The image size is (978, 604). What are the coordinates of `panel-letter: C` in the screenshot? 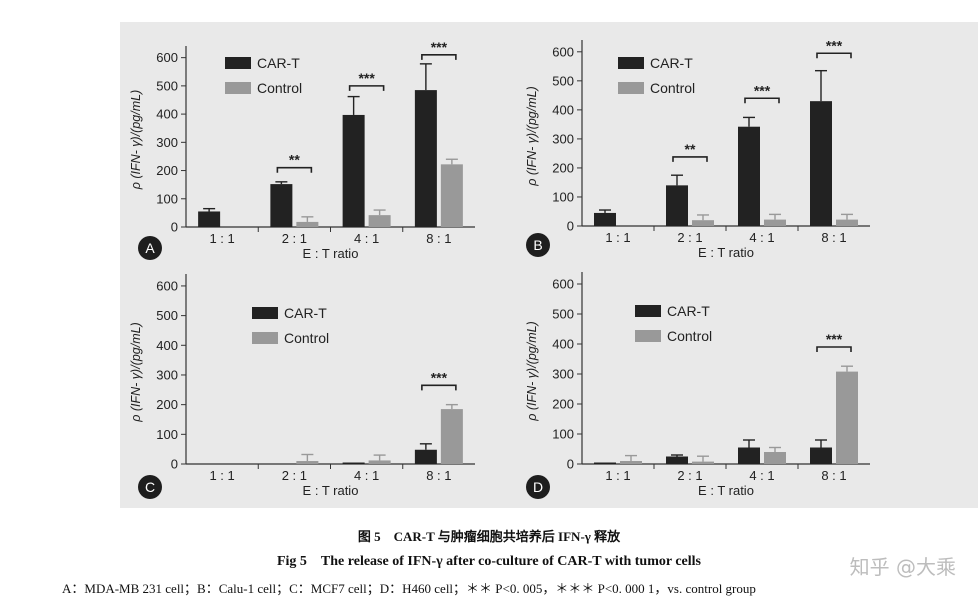 It's located at (150, 487).